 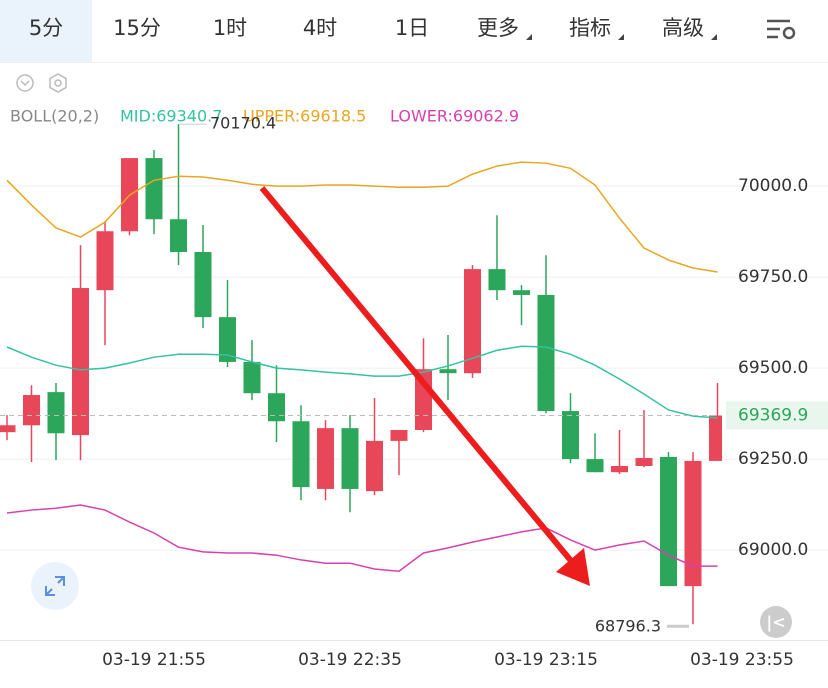 I want to click on y-tick-label: 69750.0, so click(x=773, y=277).